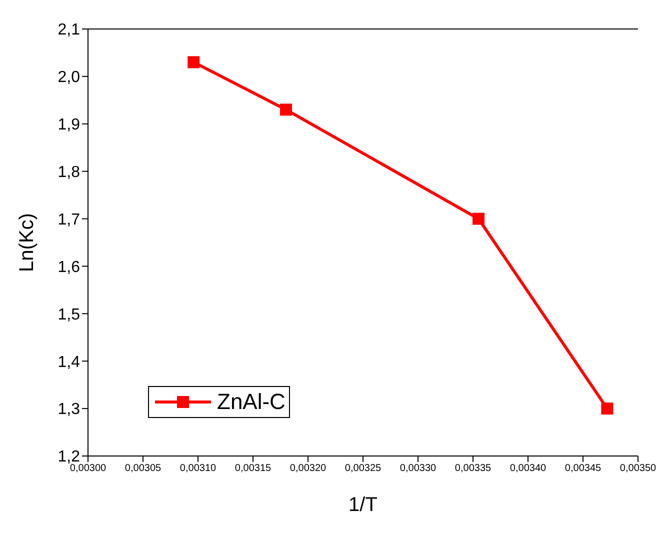  Describe the element at coordinates (27, 242) in the screenshot. I see `y-axis-title: Ln(Kc)` at that location.